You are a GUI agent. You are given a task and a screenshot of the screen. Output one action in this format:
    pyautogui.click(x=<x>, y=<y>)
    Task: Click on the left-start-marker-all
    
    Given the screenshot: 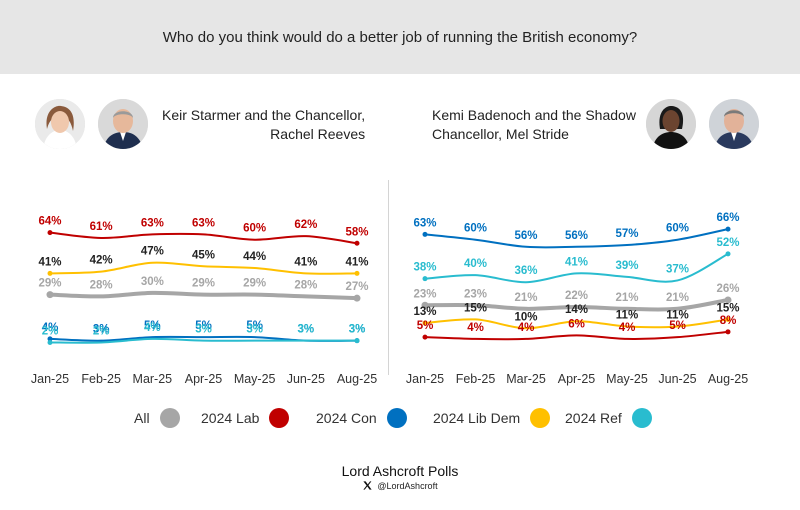 What is the action you would take?
    pyautogui.click(x=50, y=295)
    